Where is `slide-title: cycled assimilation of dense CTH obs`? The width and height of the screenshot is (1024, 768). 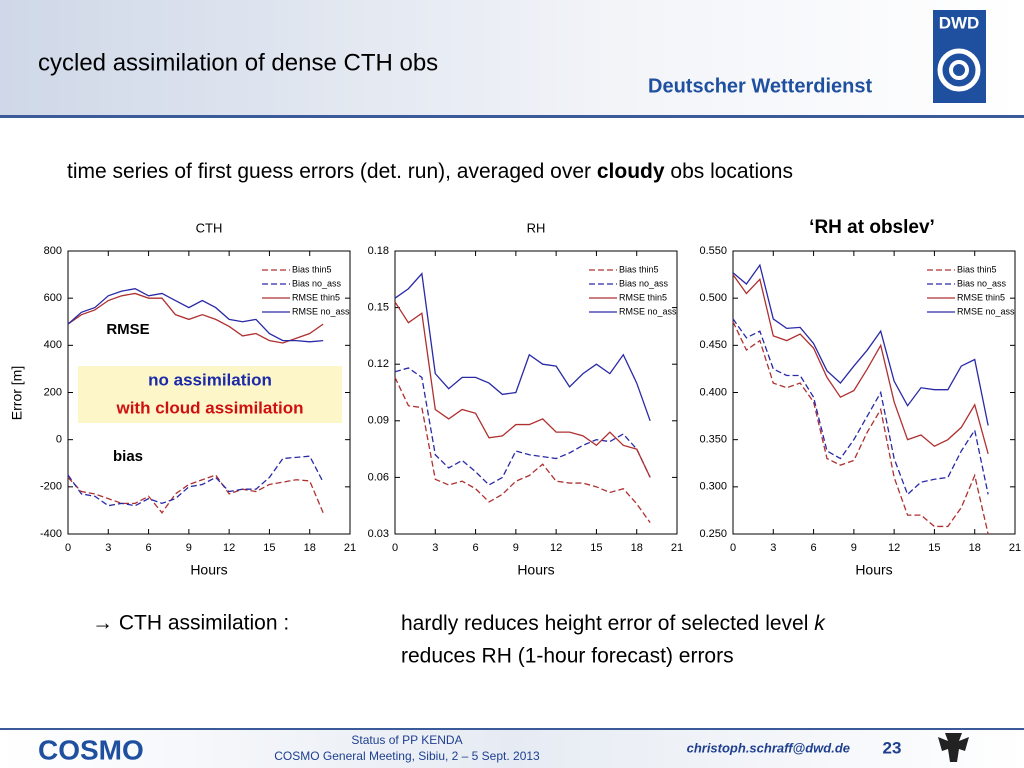
slide-title: cycled assimilation of dense CTH obs is located at coordinates (238, 62).